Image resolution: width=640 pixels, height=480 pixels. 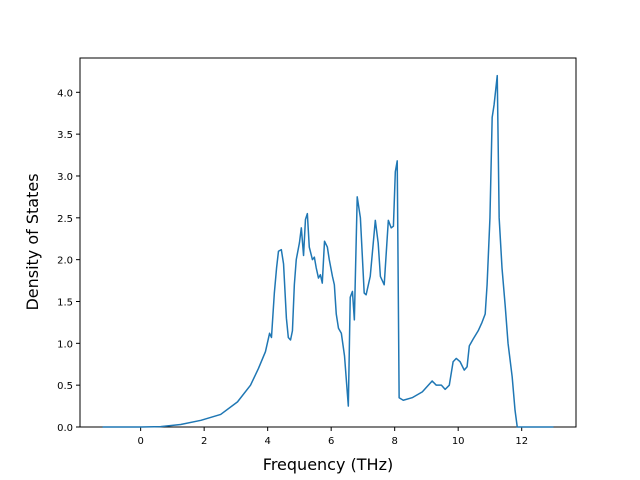 I want to click on y-tick-label: 0.5, so click(x=65, y=386).